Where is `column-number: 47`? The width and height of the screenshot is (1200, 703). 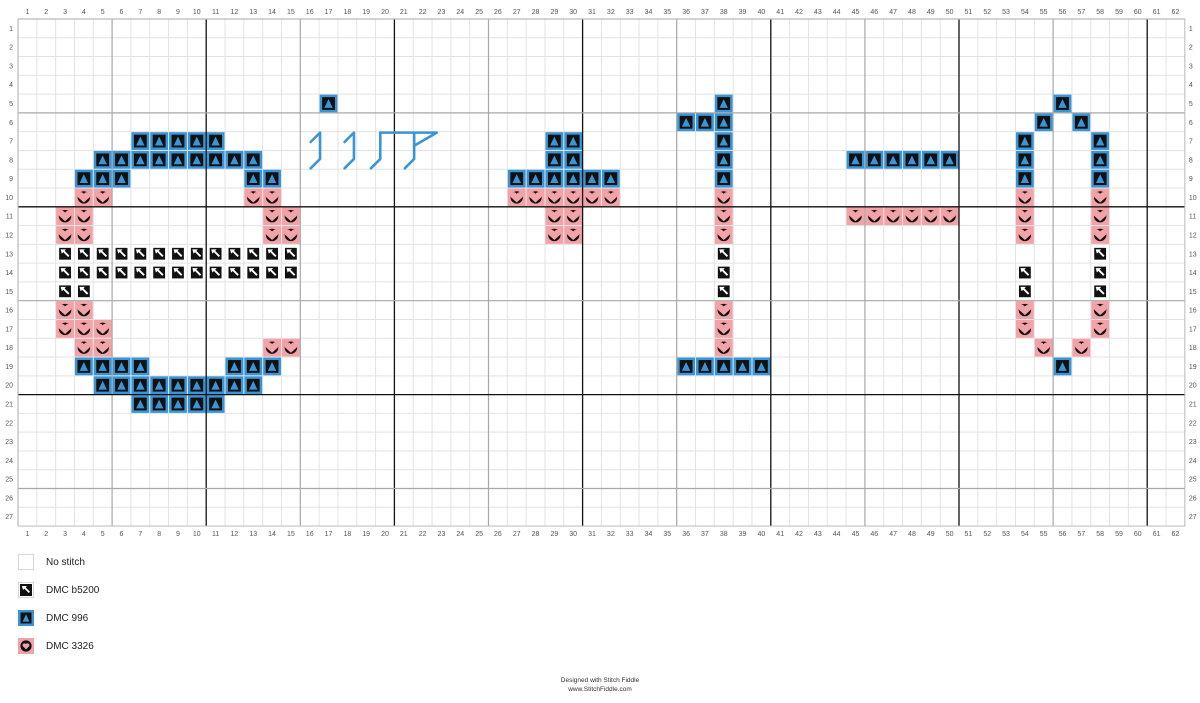 column-number: 47 is located at coordinates (893, 534).